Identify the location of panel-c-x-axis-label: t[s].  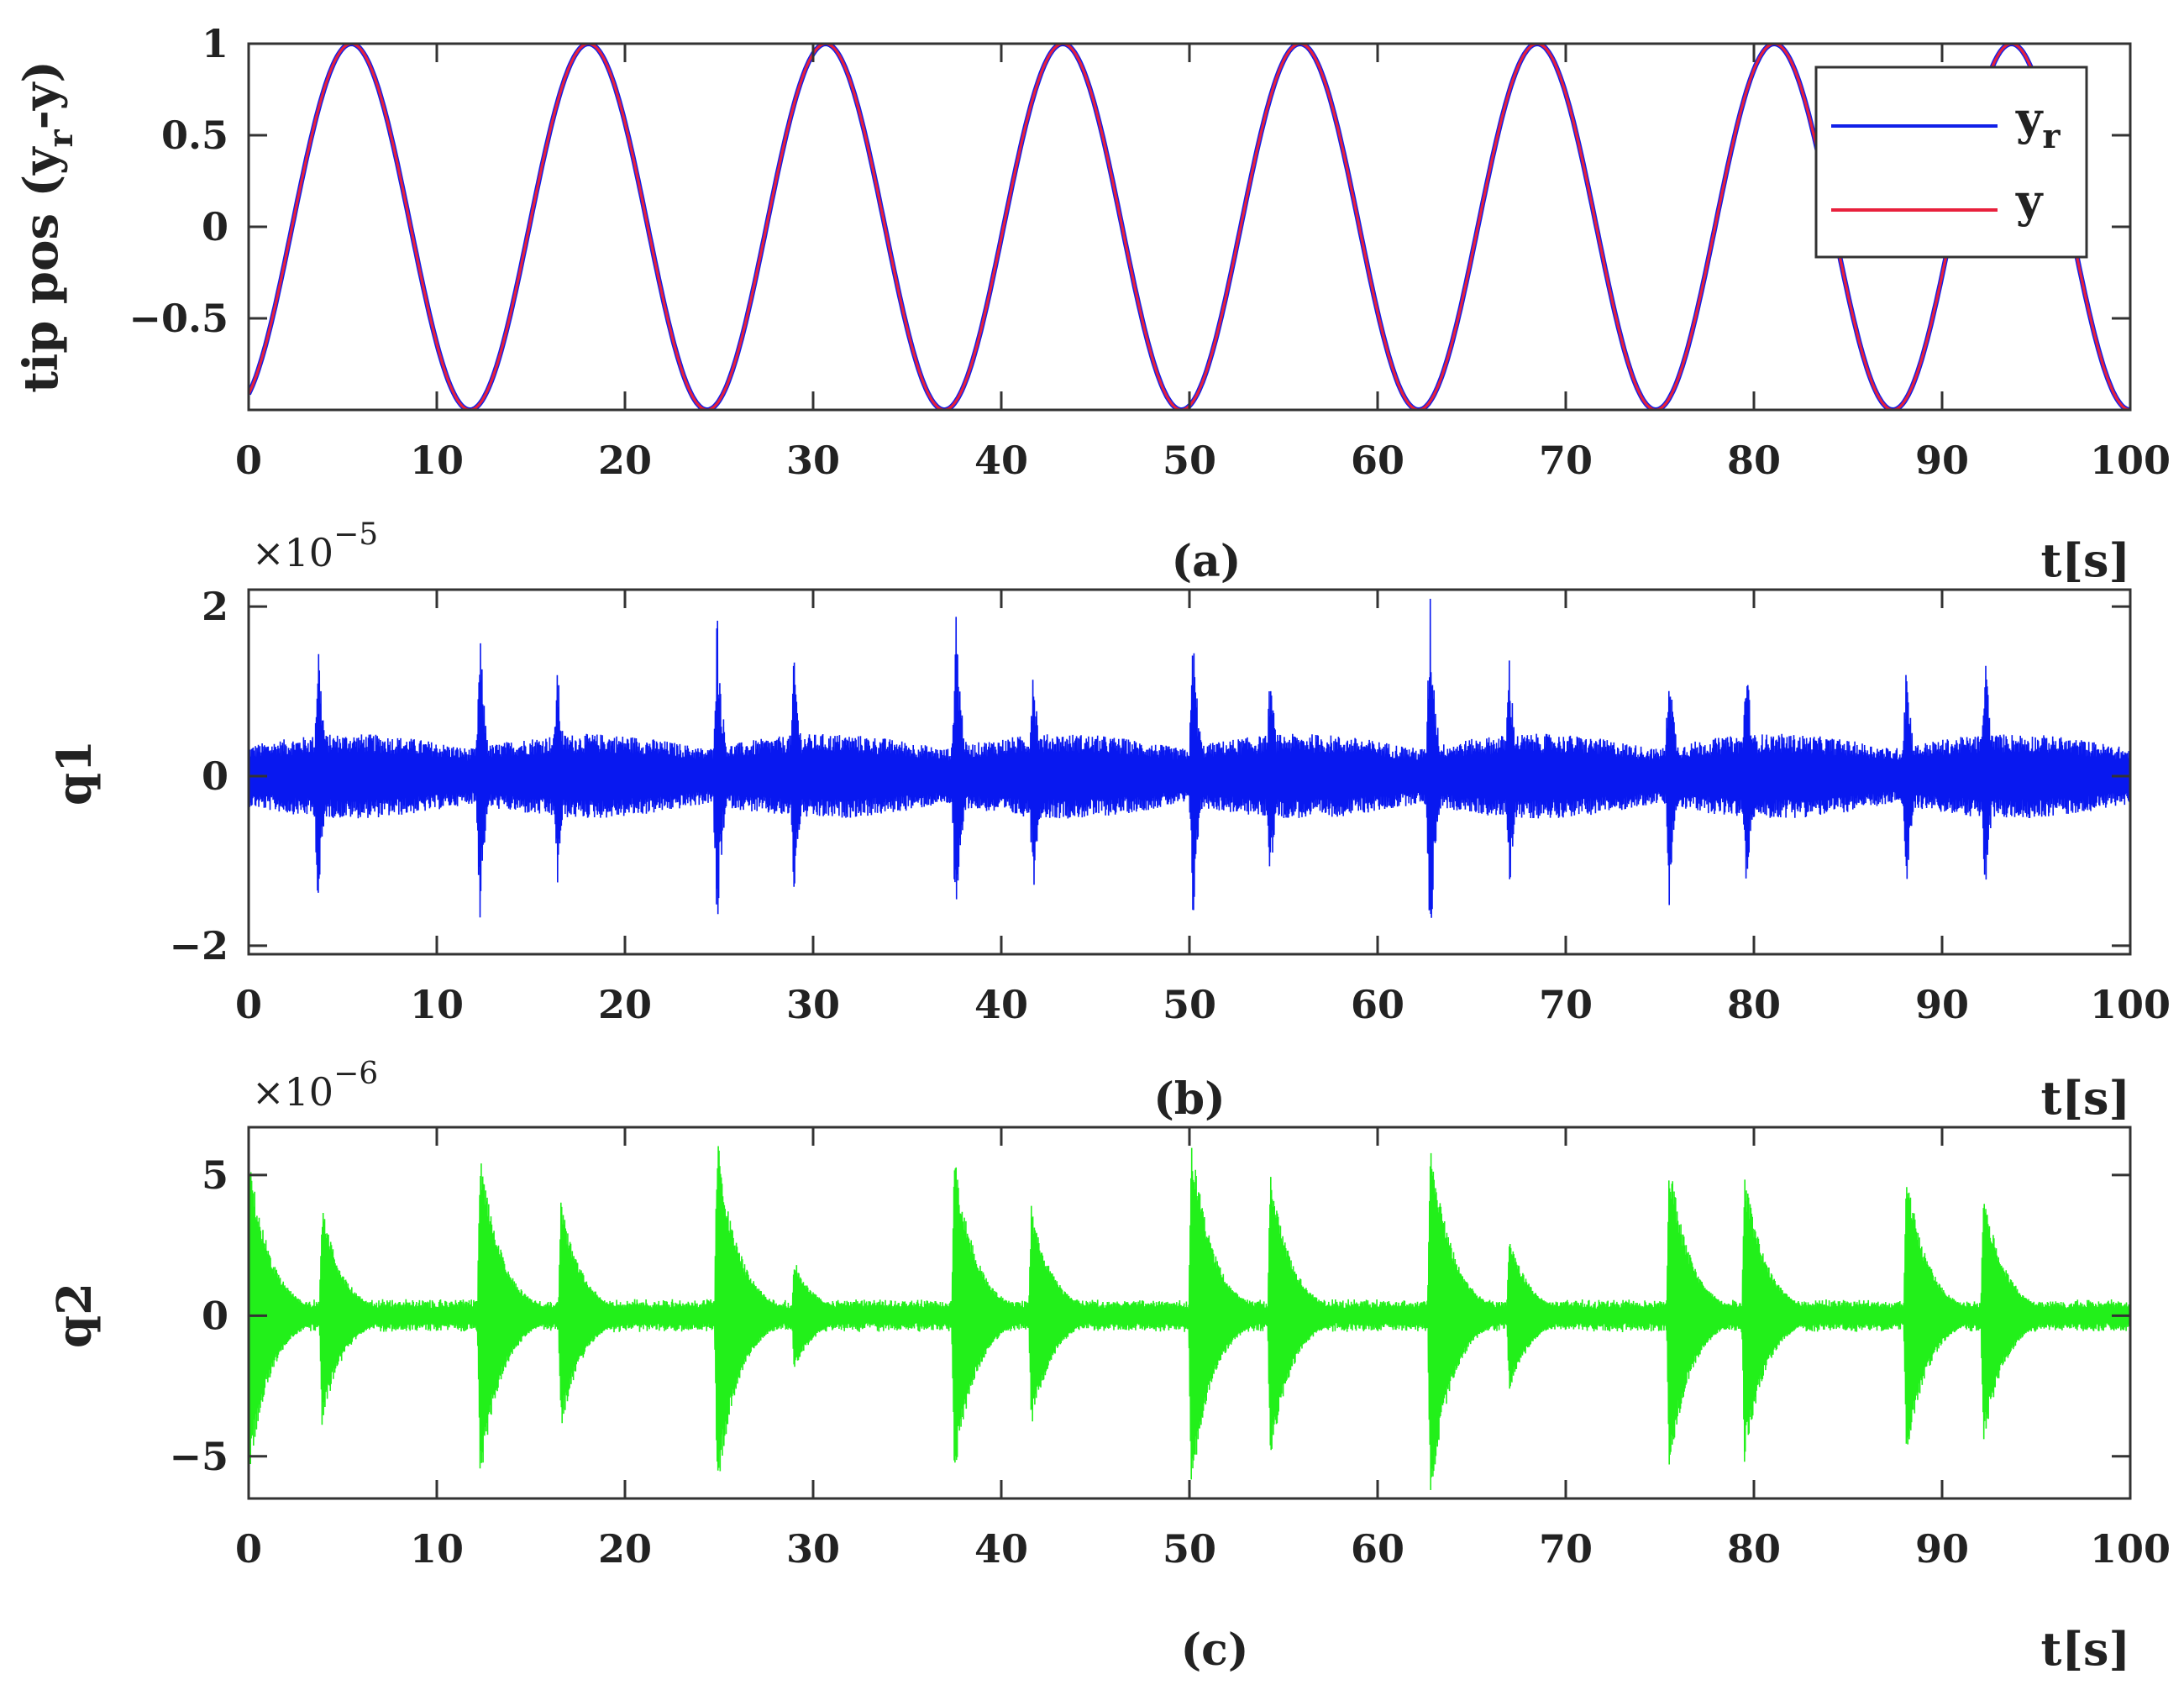
(2085, 1649).